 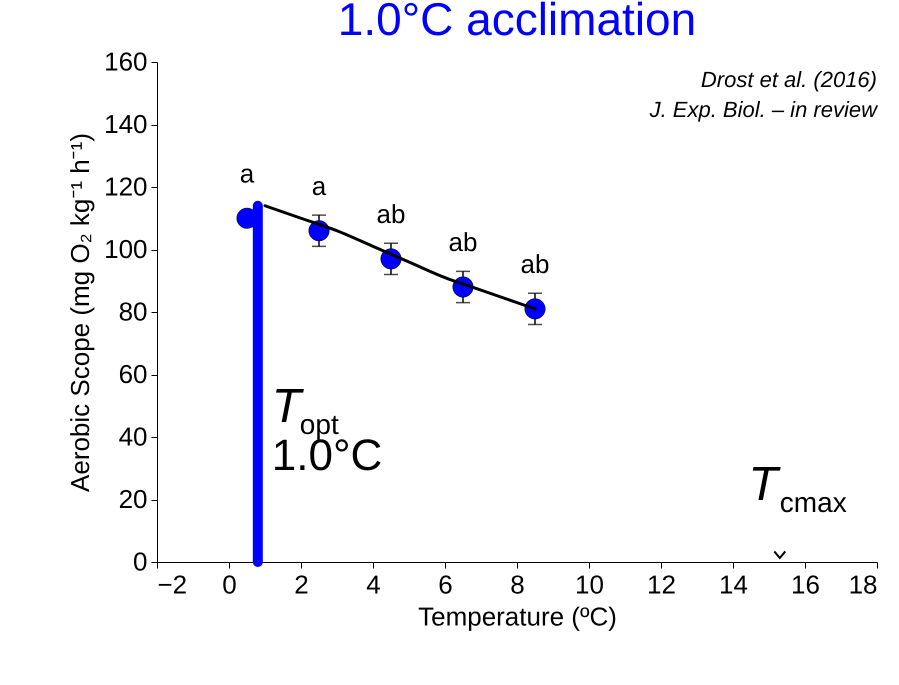 What do you see at coordinates (133, 437) in the screenshot?
I see `y-tick-label: 40` at bounding box center [133, 437].